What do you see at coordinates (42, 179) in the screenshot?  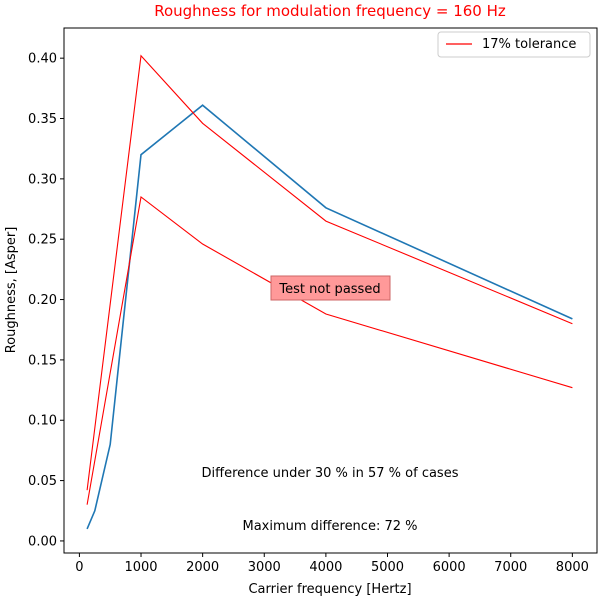 I see `y-tick-label: 0.30` at bounding box center [42, 179].